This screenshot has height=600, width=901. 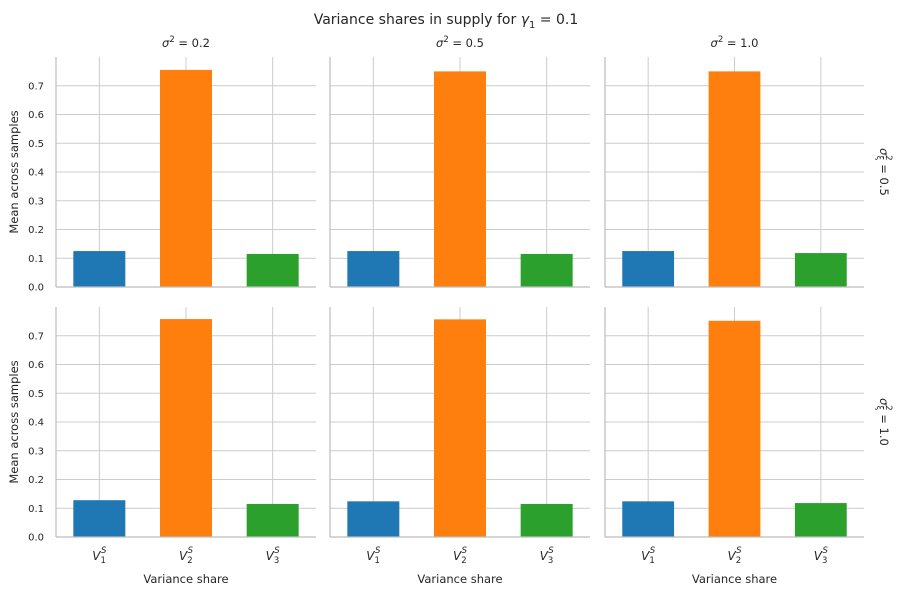 I want to click on row-title: σξ2 = 0.5, so click(x=883, y=172).